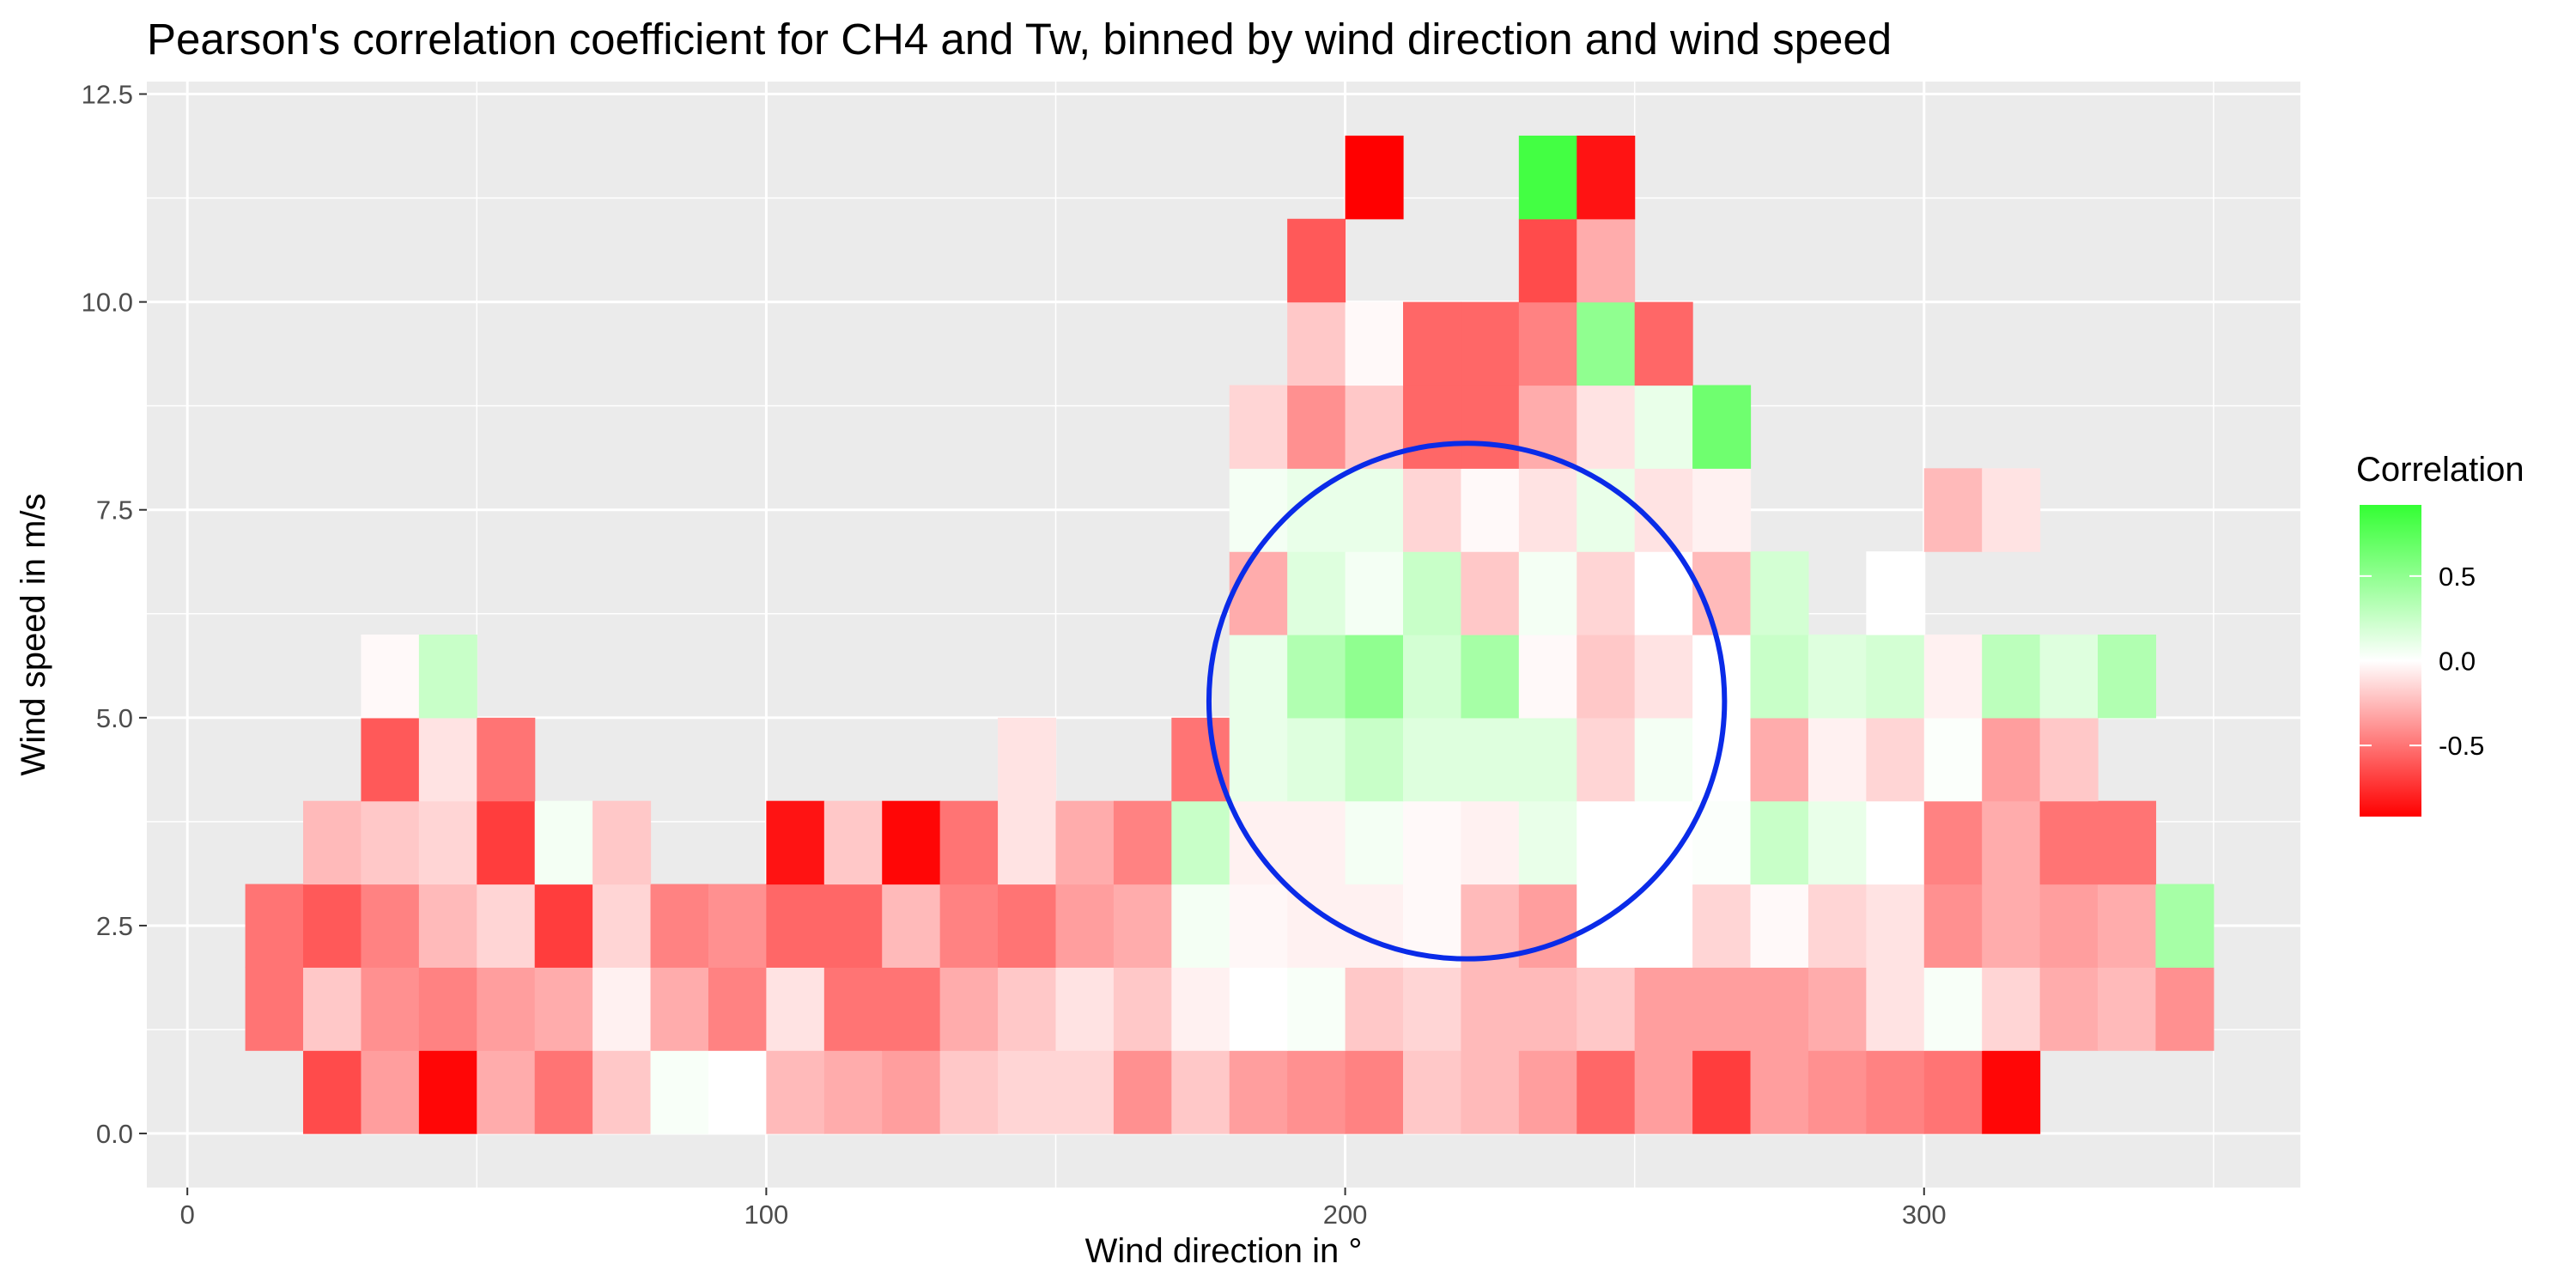 The width and height of the screenshot is (2576, 1288). What do you see at coordinates (114, 510) in the screenshot?
I see `y-tick-label: 7.5` at bounding box center [114, 510].